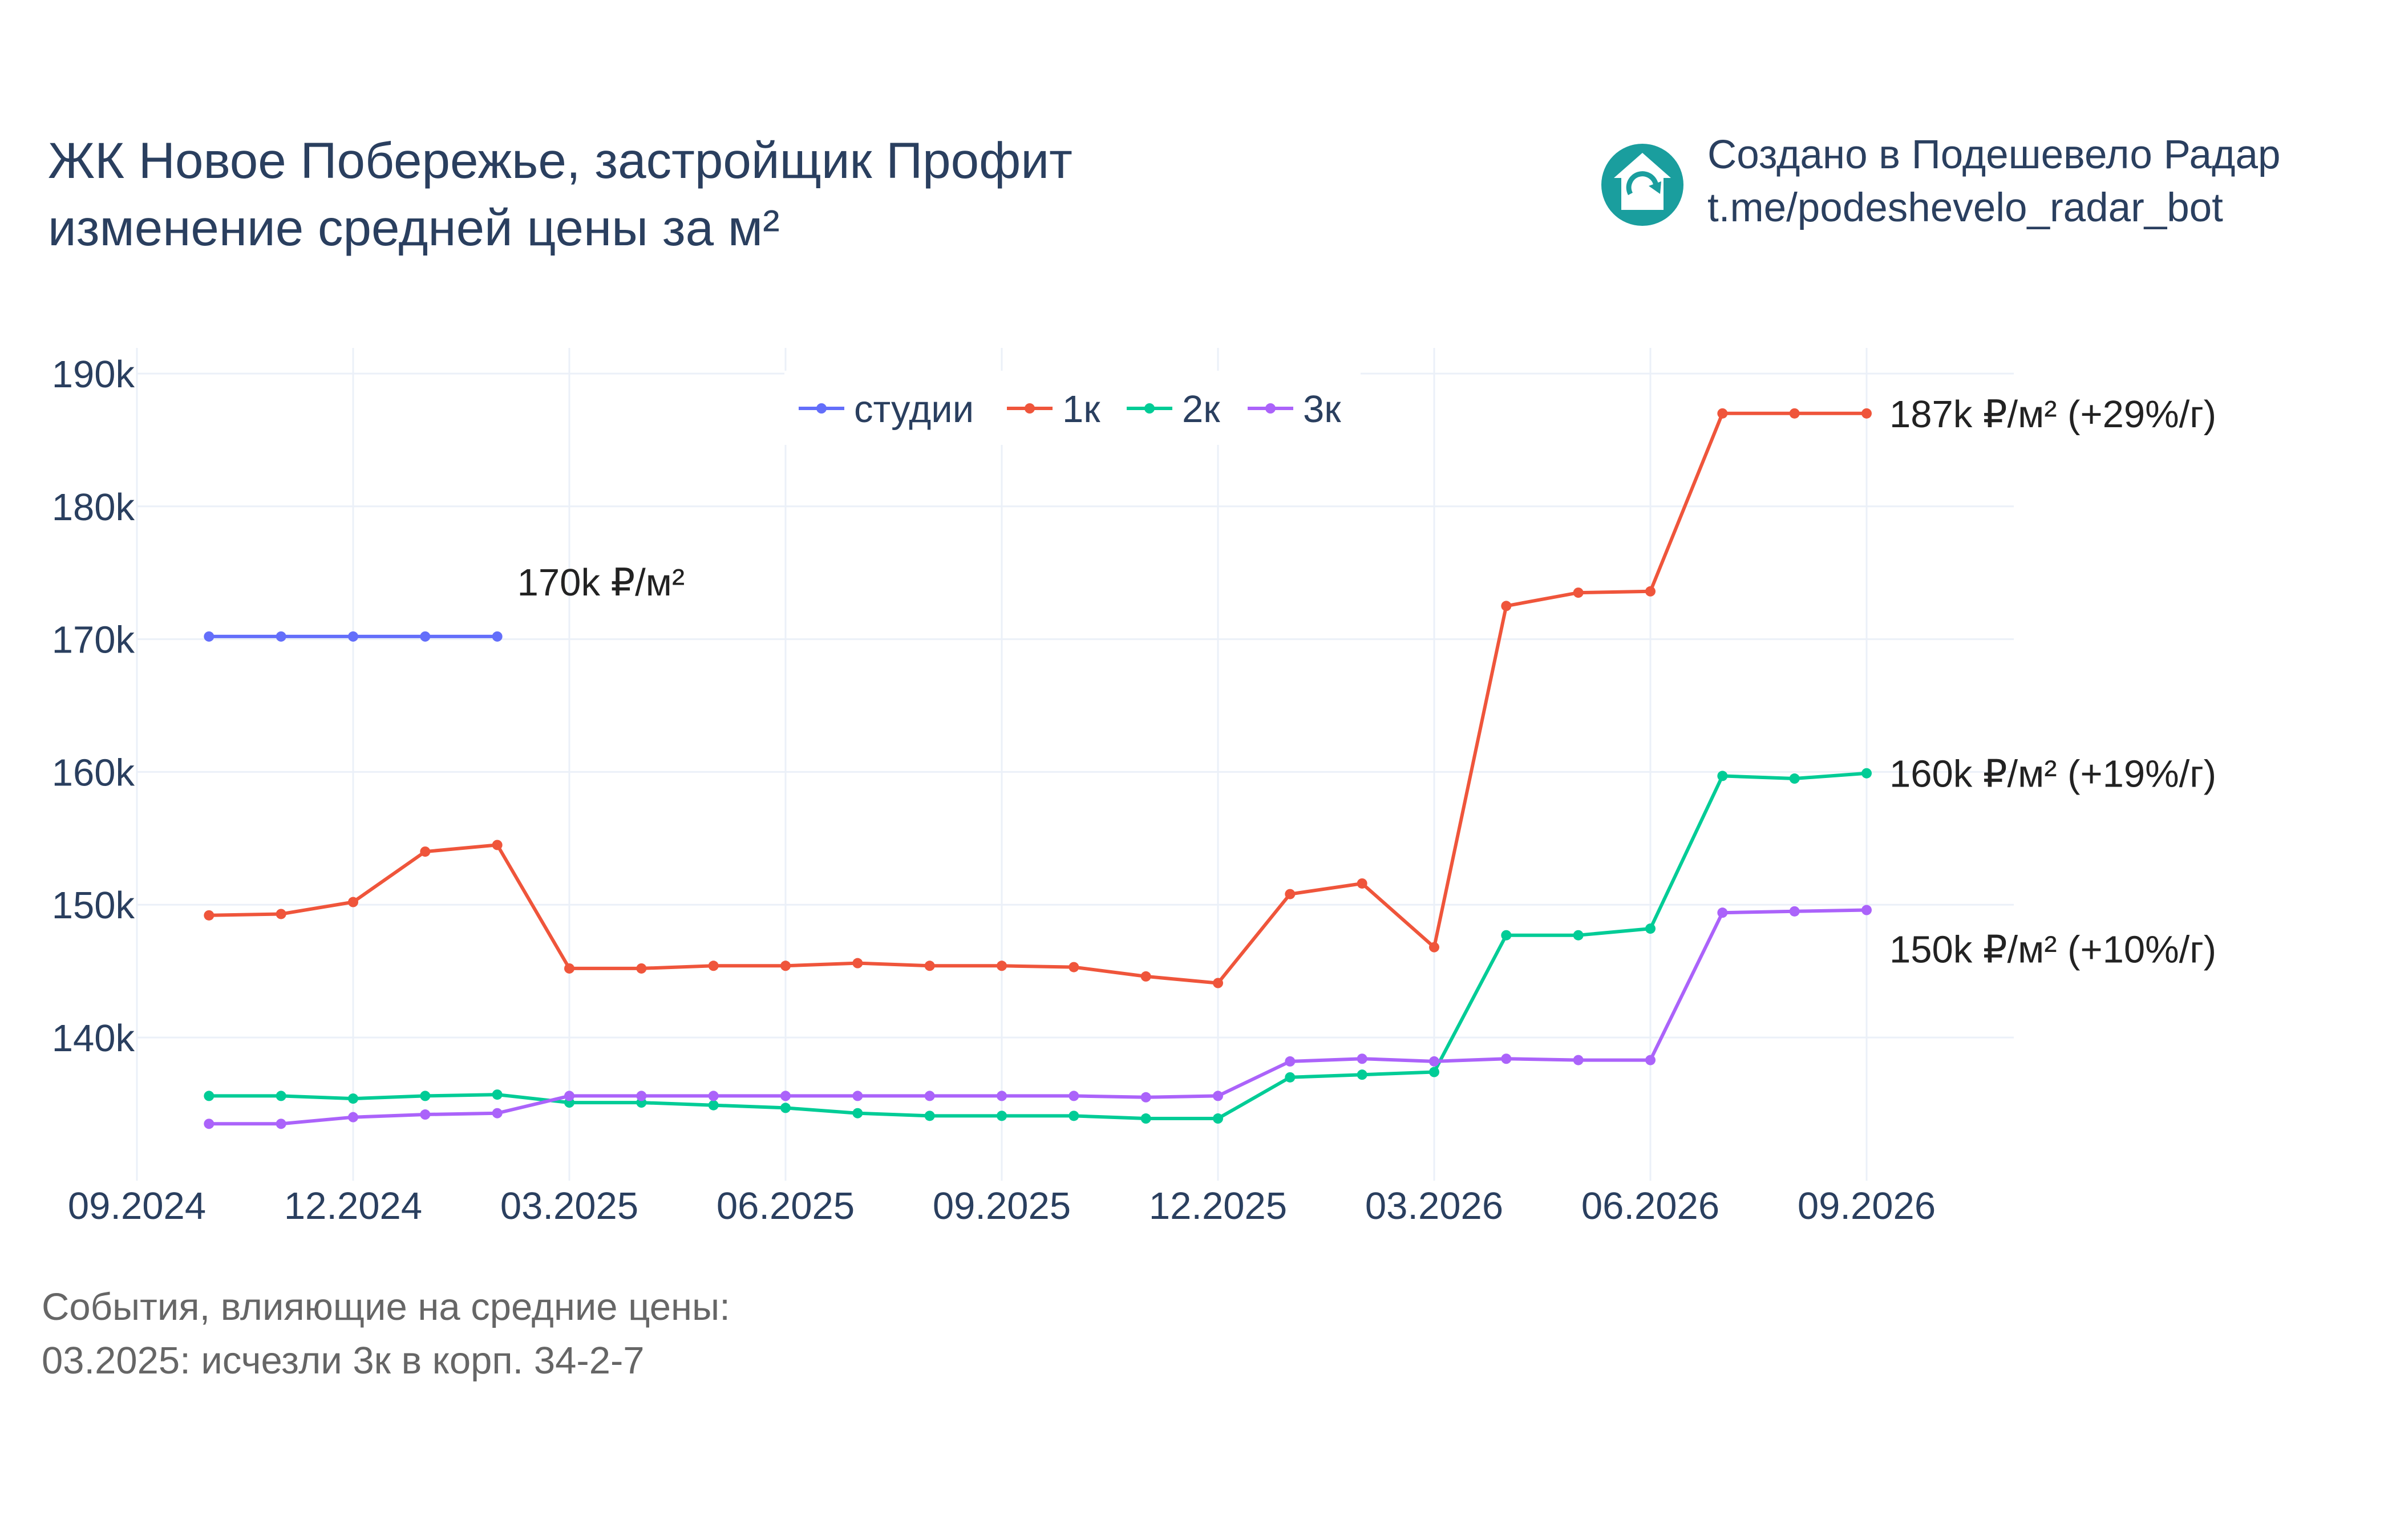 The width and height of the screenshot is (2396, 1540). I want to click on legend-item-студии: студии, so click(886, 410).